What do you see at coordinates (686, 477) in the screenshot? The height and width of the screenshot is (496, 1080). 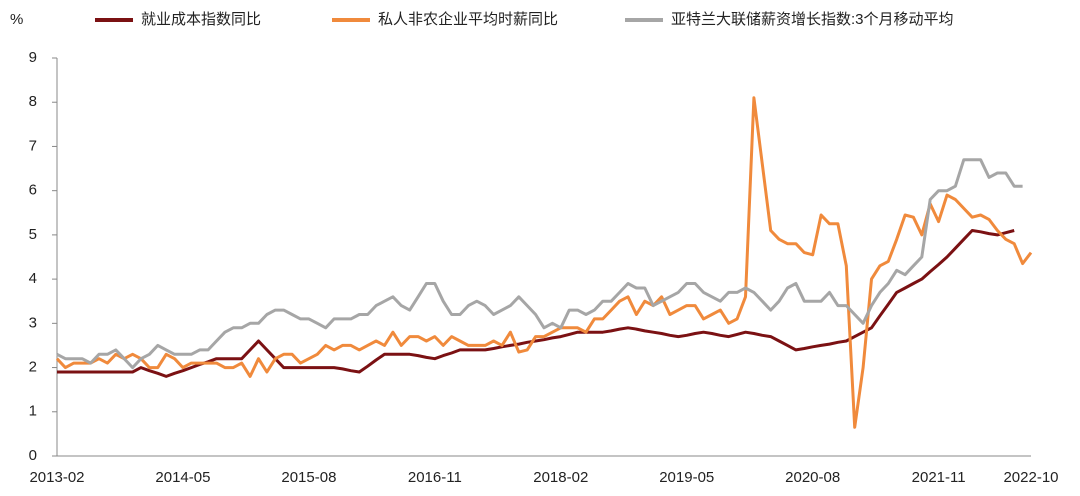 I see `x-tick-label: 2019-05` at bounding box center [686, 477].